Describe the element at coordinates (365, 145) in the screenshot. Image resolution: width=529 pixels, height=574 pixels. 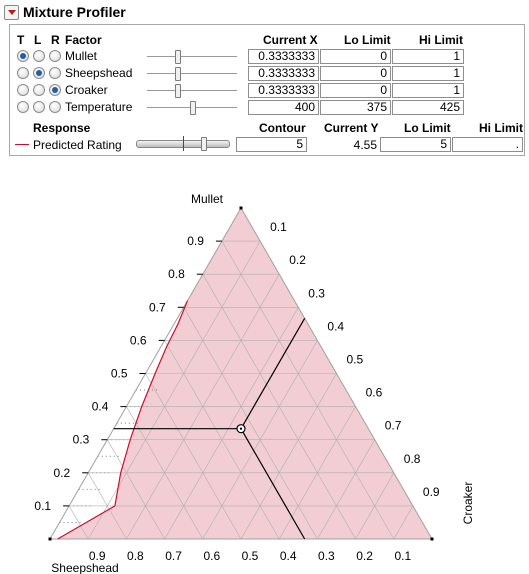
I see `current-y-value: 4.55` at that location.